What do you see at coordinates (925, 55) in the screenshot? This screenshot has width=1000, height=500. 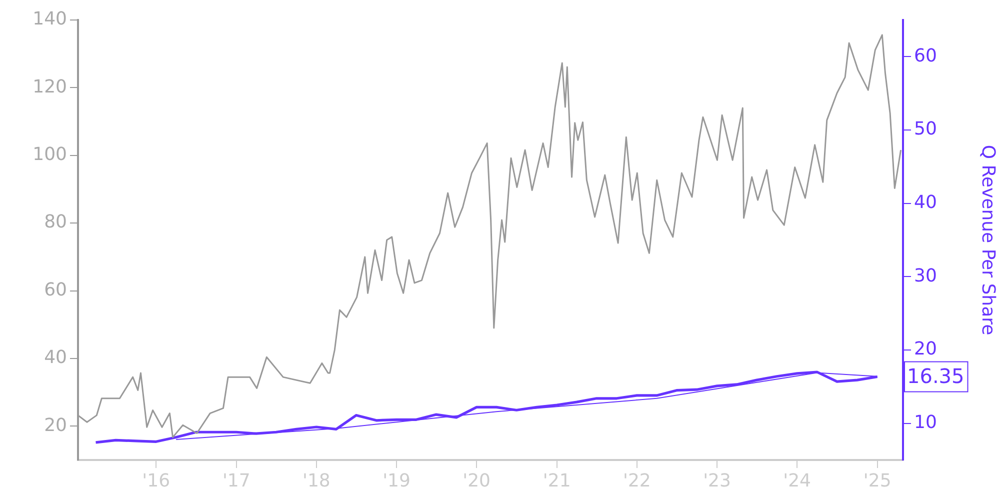 I see `y2-tick-label: 60` at bounding box center [925, 55].